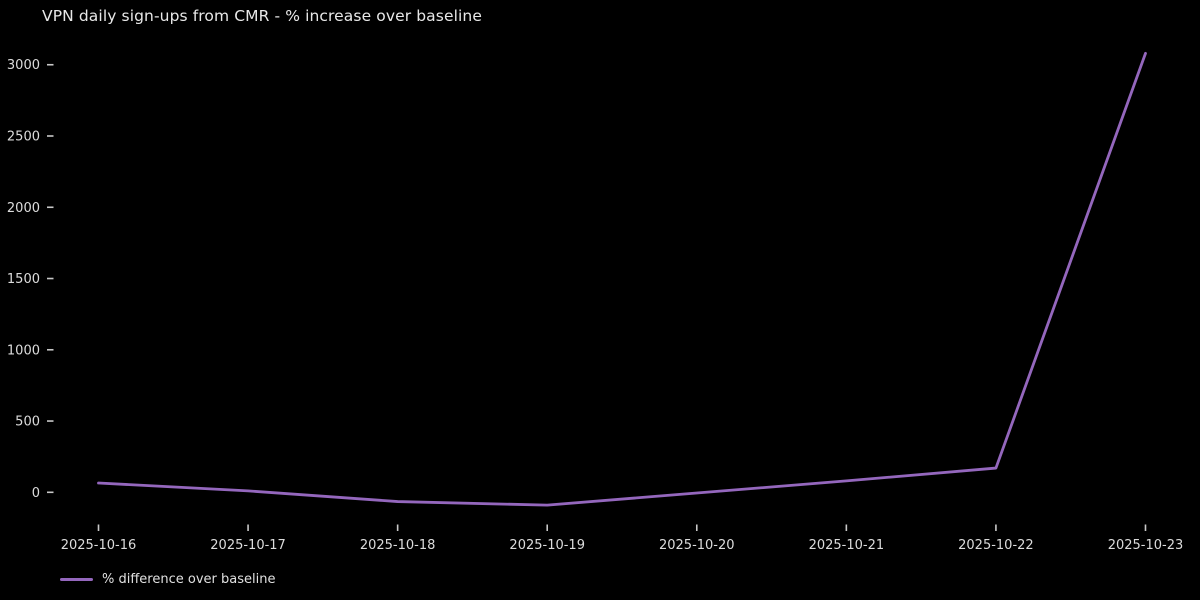  What do you see at coordinates (23, 208) in the screenshot?
I see `y-tick-label: 2000` at bounding box center [23, 208].